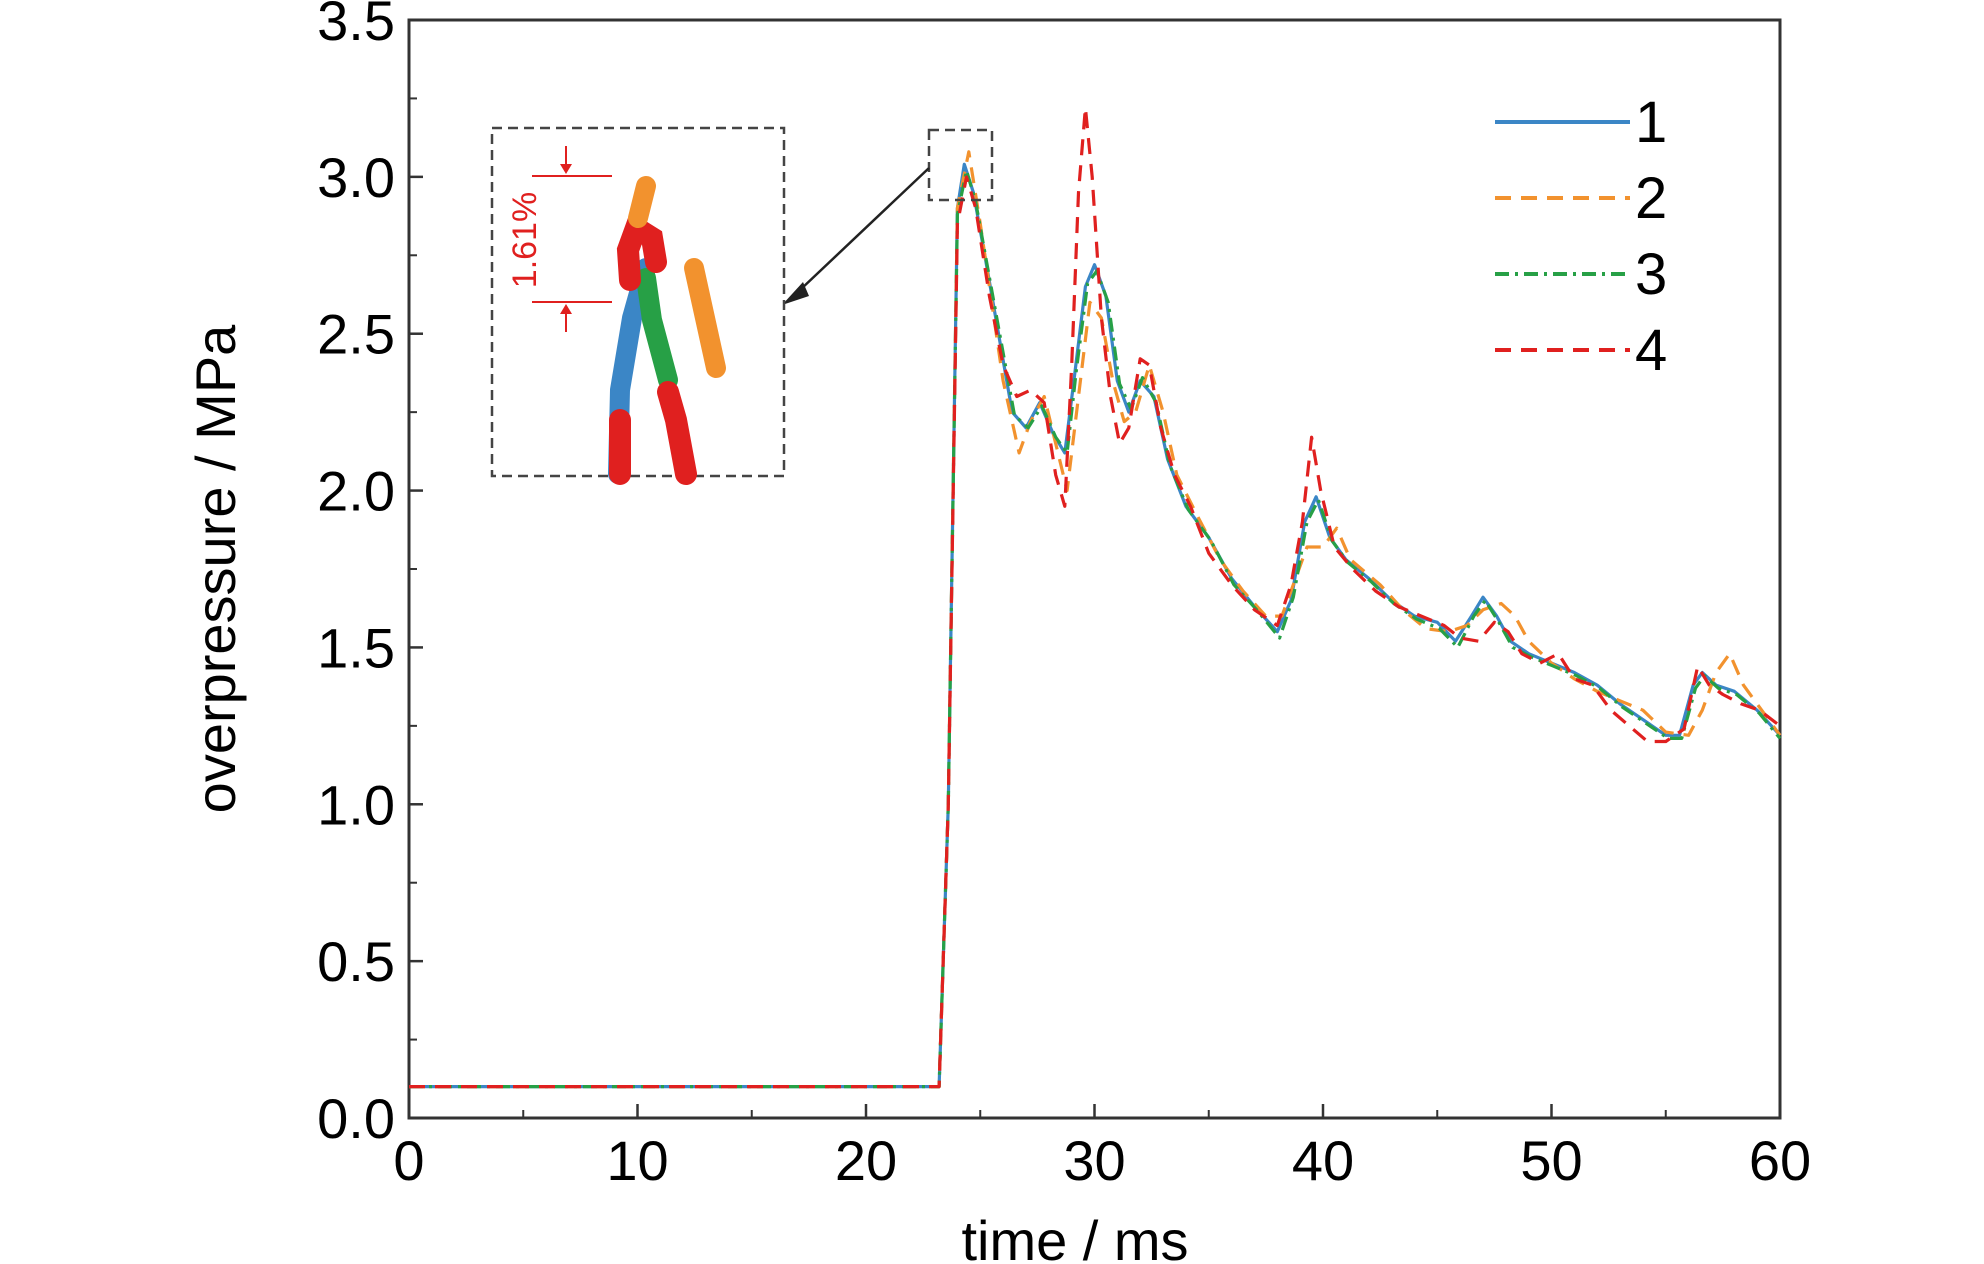  I want to click on y-tick-label: 1.5, so click(356, 647).